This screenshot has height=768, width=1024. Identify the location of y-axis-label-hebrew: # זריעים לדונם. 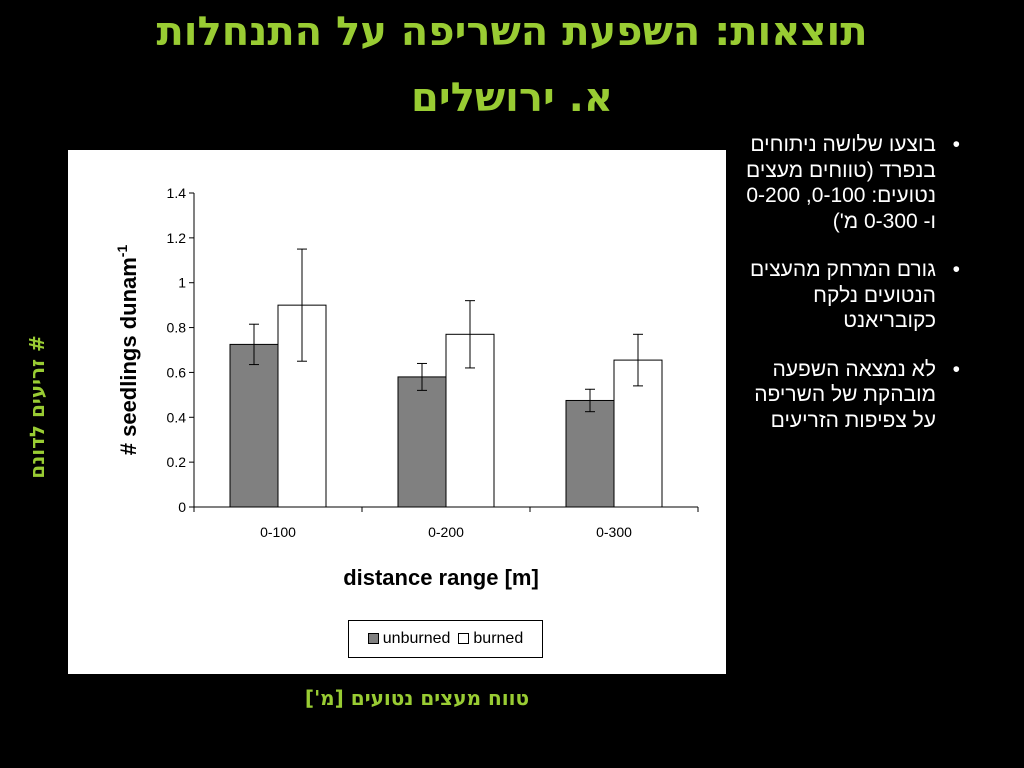
(37, 407).